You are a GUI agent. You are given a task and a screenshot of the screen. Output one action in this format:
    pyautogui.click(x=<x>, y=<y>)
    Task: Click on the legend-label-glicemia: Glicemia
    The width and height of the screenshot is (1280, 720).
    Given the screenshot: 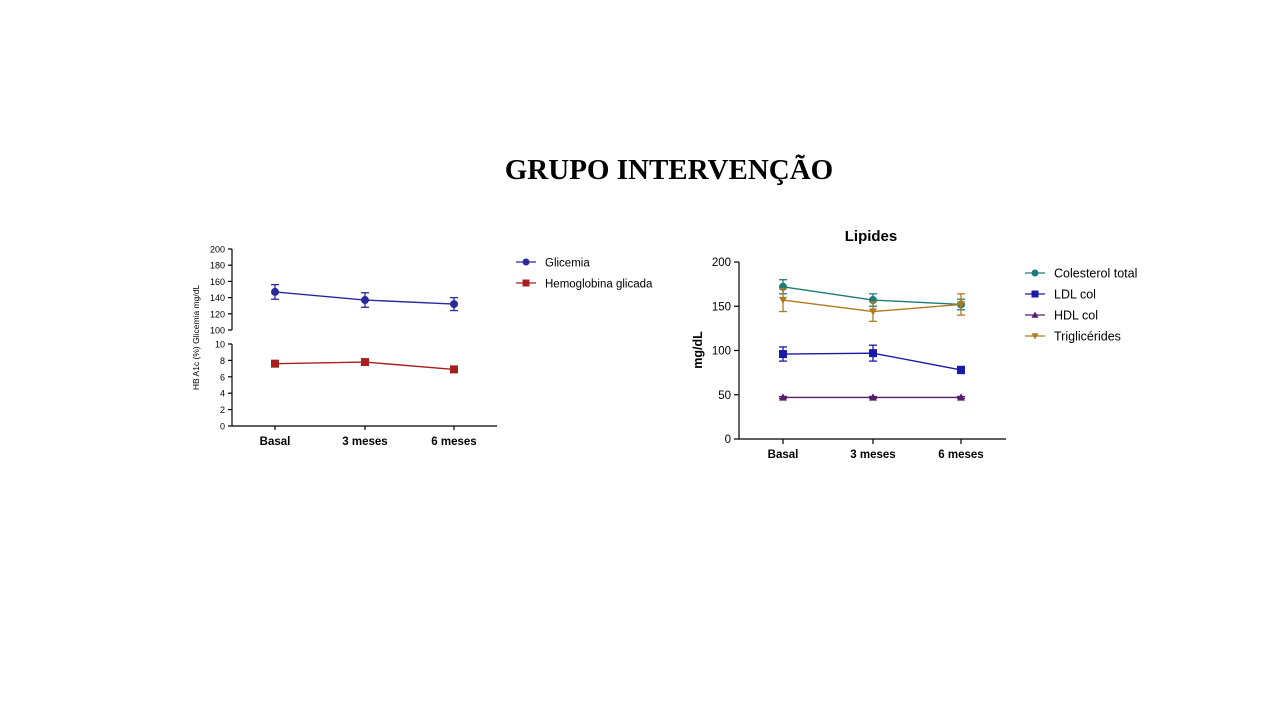 What is the action you would take?
    pyautogui.click(x=567, y=264)
    